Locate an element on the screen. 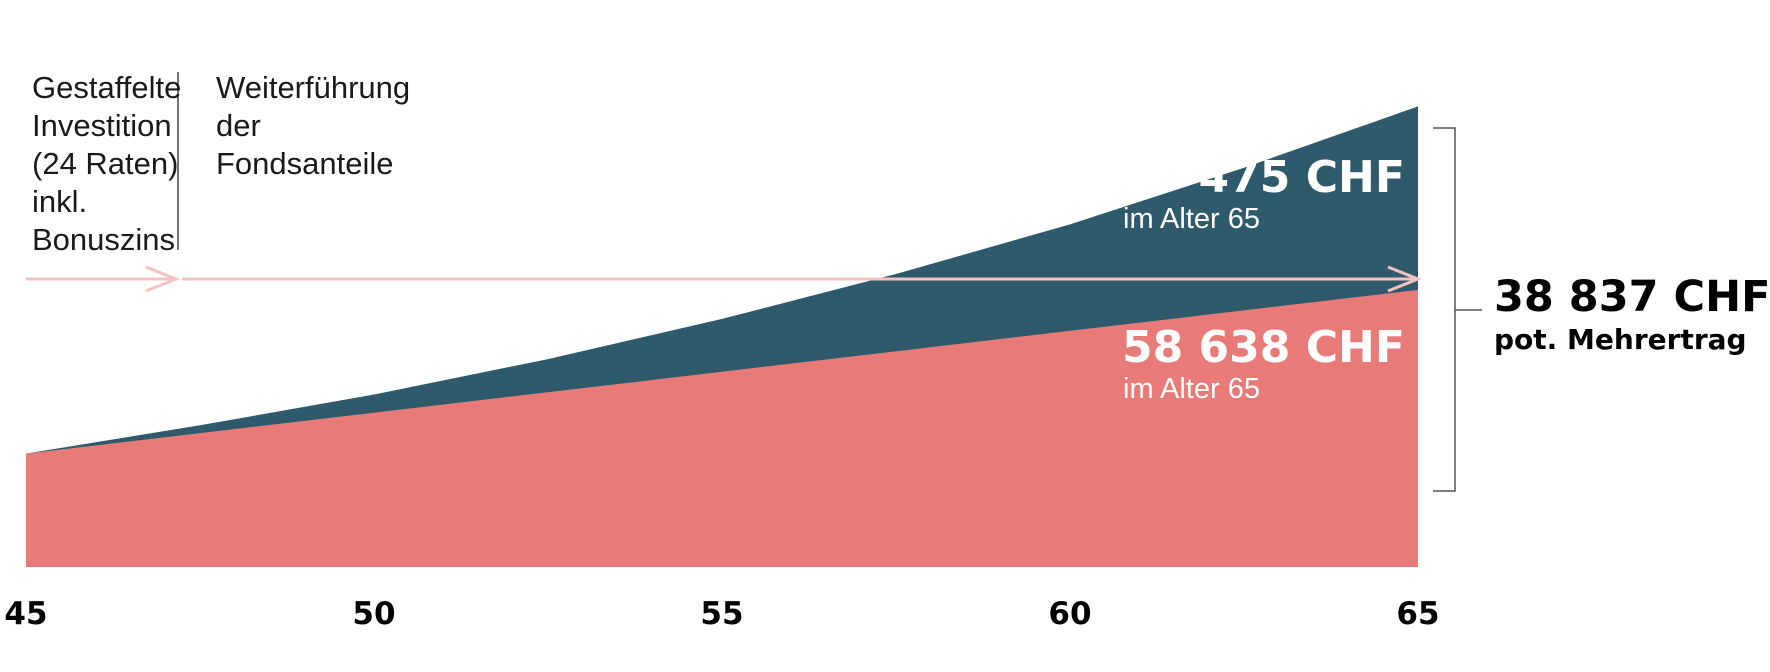 The height and width of the screenshot is (672, 1770). x-tick-55: 55 is located at coordinates (721, 614).